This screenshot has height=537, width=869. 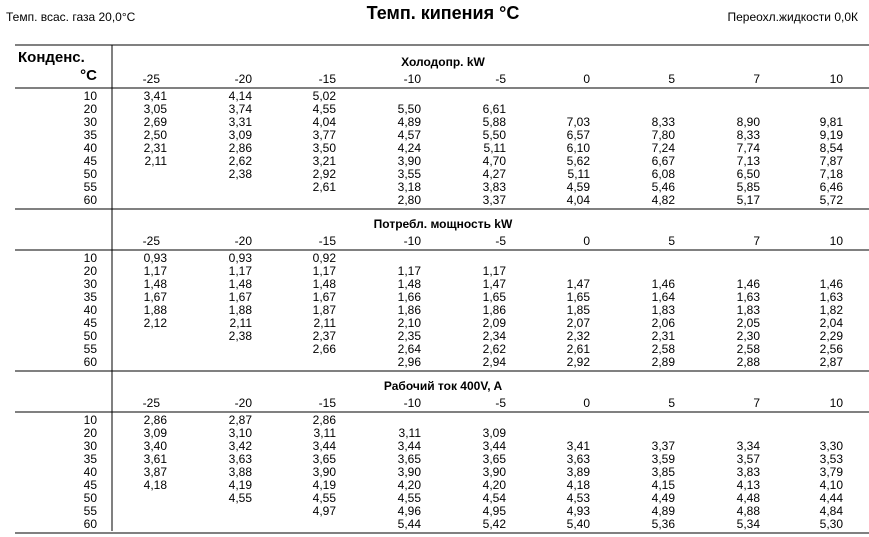 I want to click on cell: 5,62, so click(x=579, y=161).